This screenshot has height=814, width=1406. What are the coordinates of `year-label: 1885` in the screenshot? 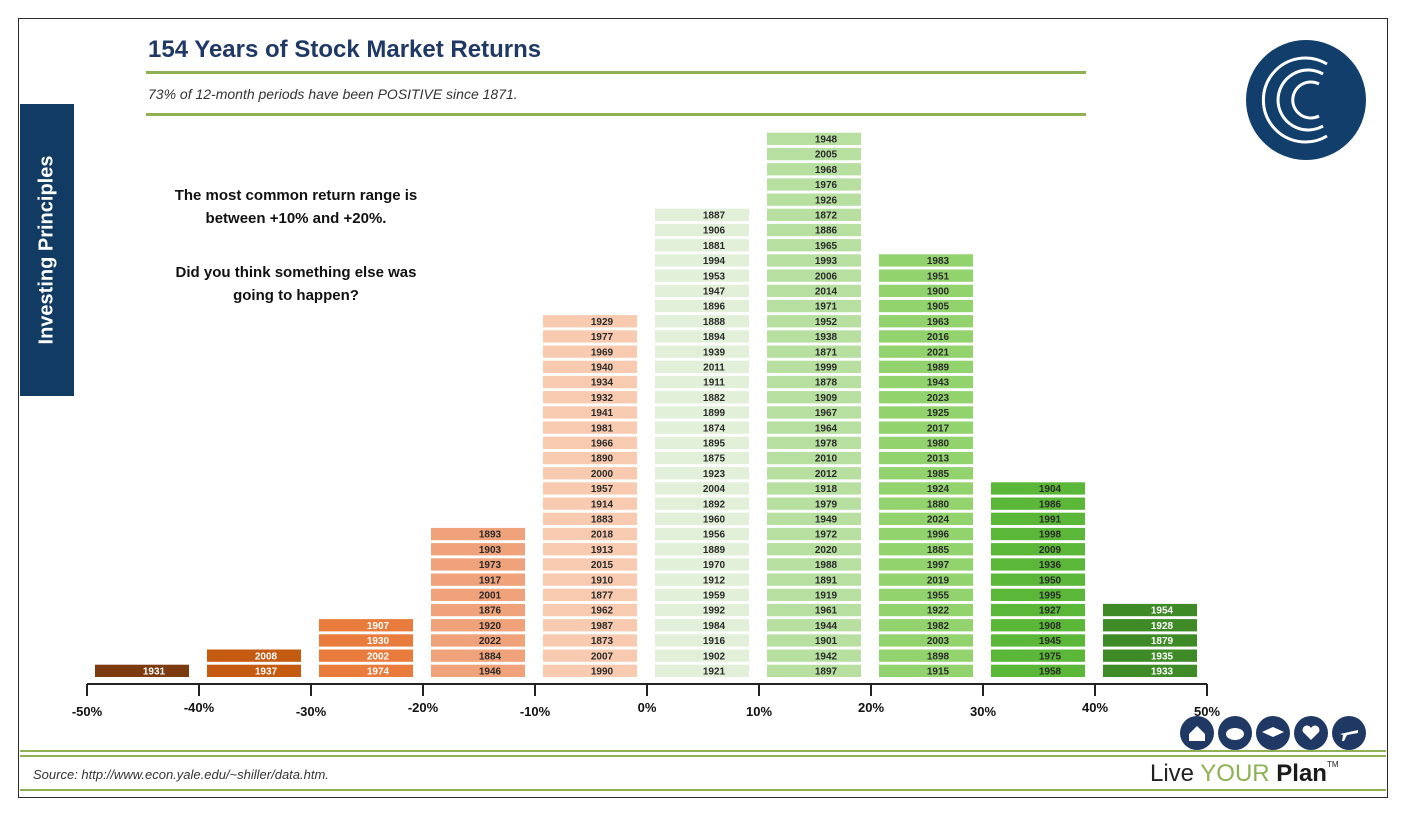 It's located at (938, 550).